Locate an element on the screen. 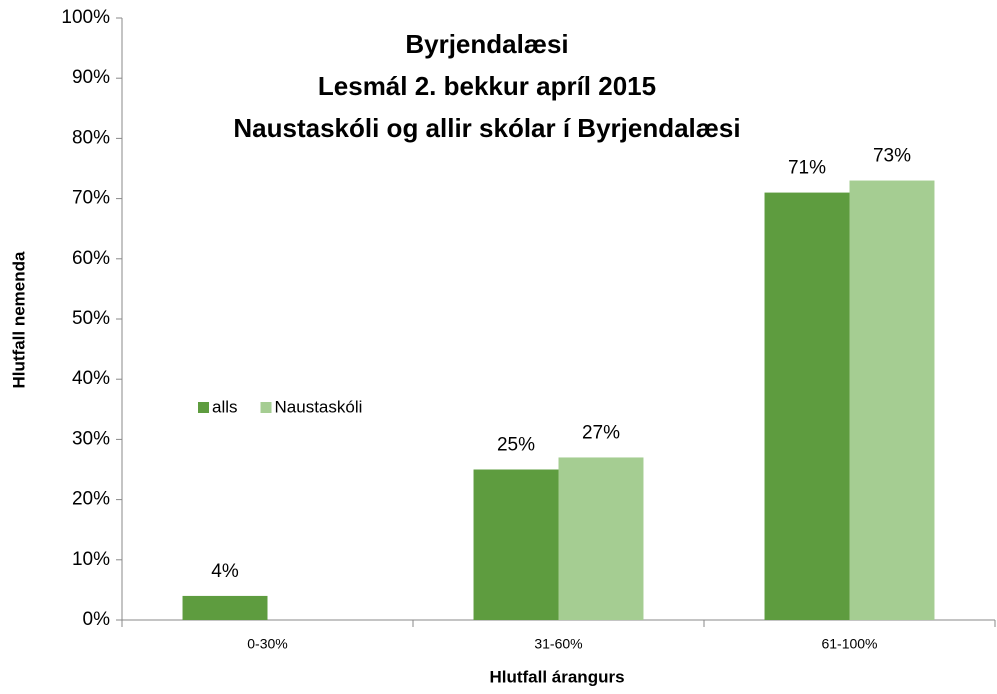  x-axis-title: Hlutfall árangurs is located at coordinates (556, 676).